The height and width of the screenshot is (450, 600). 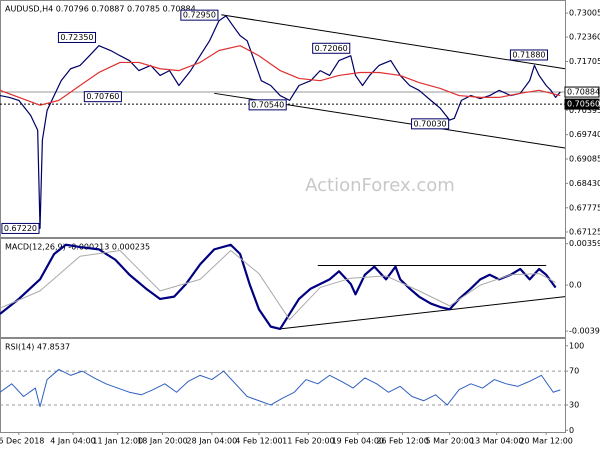 What do you see at coordinates (575, 285) in the screenshot?
I see `y-tick-label: 0.0` at bounding box center [575, 285].